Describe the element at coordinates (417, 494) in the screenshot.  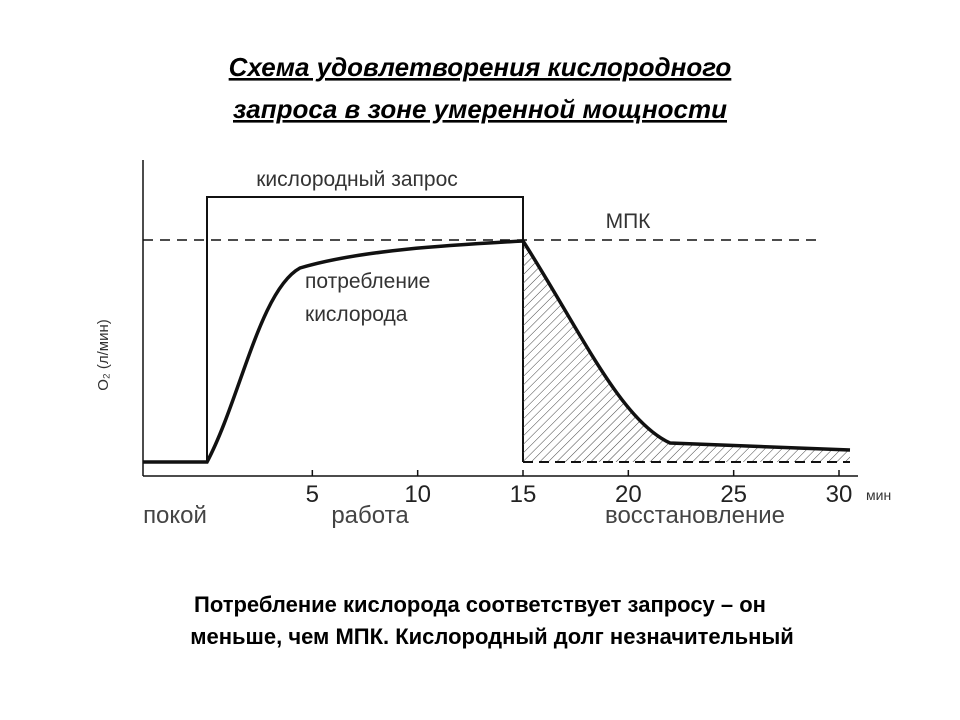
I see `x-tick-label: 10` at that location.